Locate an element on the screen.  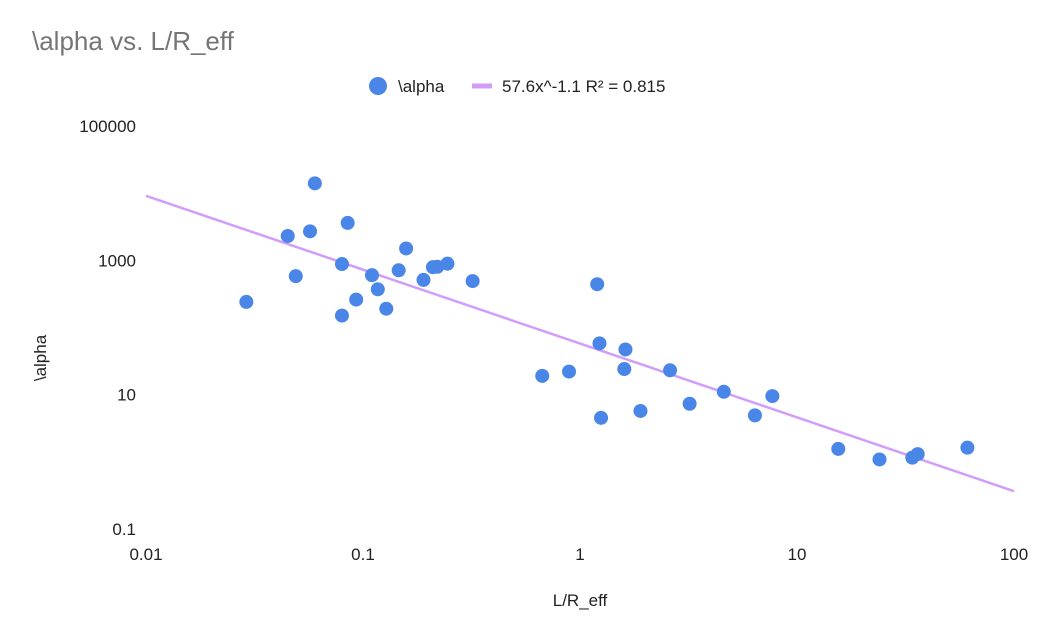
x-axis-title: L/R_eff is located at coordinates (580, 600).